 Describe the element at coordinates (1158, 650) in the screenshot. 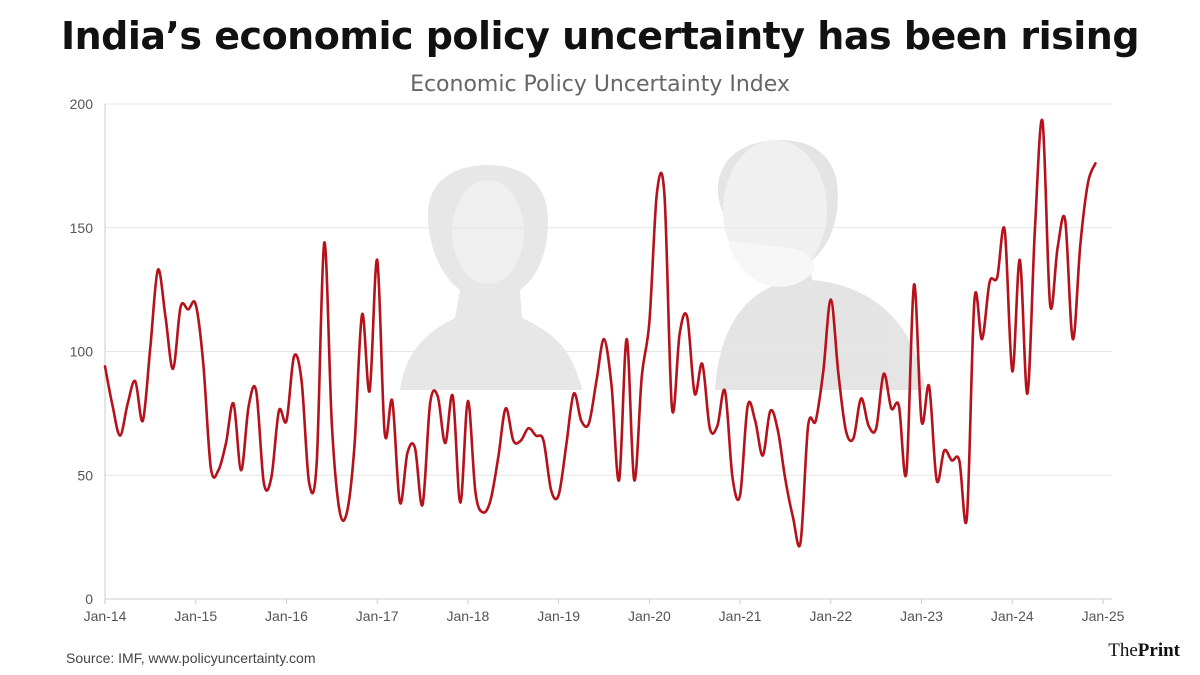

I see `brand-name: Print` at that location.